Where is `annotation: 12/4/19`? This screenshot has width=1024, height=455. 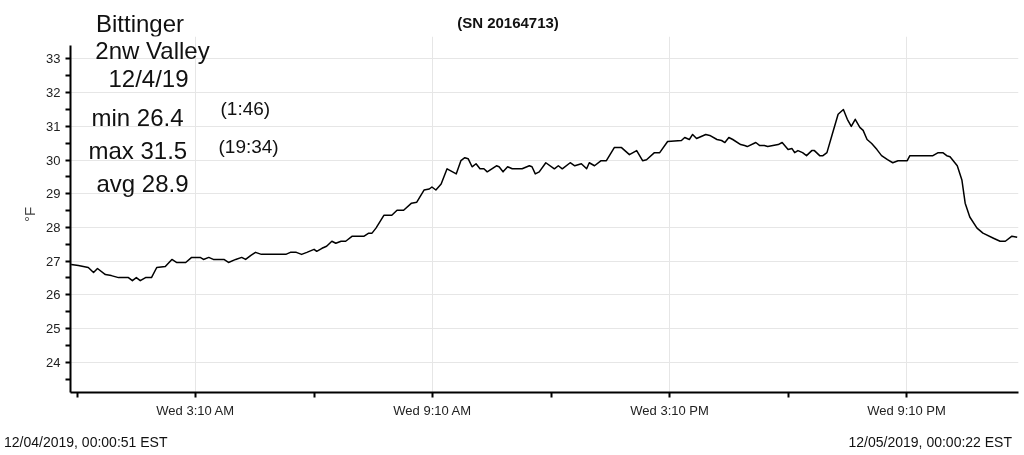
annotation: 12/4/19 is located at coordinates (148, 78).